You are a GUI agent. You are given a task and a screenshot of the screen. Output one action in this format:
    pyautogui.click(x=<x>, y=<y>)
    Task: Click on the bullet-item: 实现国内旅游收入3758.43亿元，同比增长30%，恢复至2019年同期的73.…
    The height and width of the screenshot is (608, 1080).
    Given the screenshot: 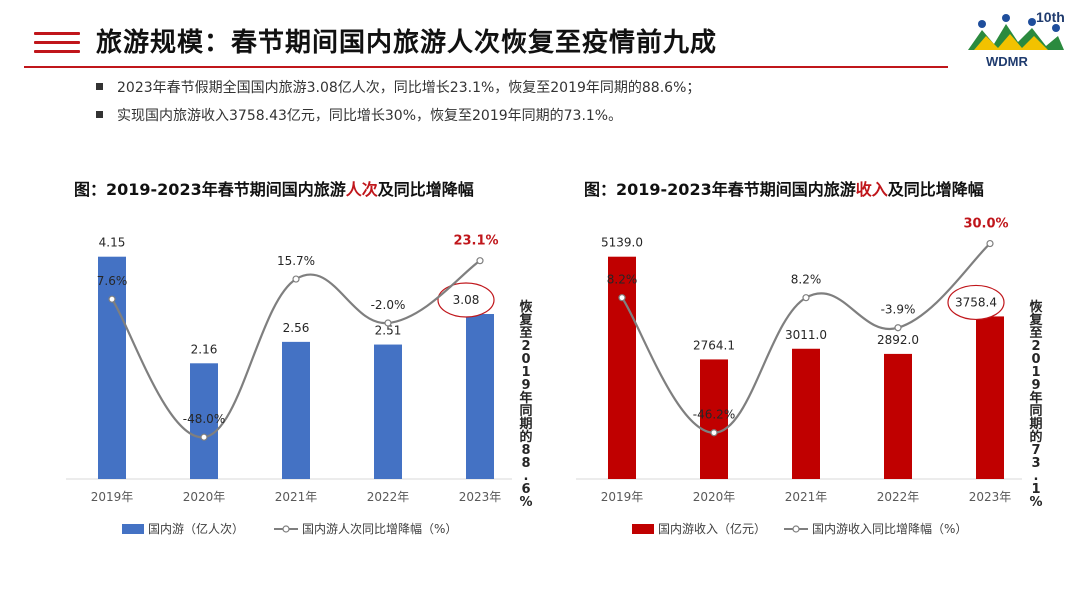 What is the action you would take?
    pyautogui.click(x=398, y=120)
    